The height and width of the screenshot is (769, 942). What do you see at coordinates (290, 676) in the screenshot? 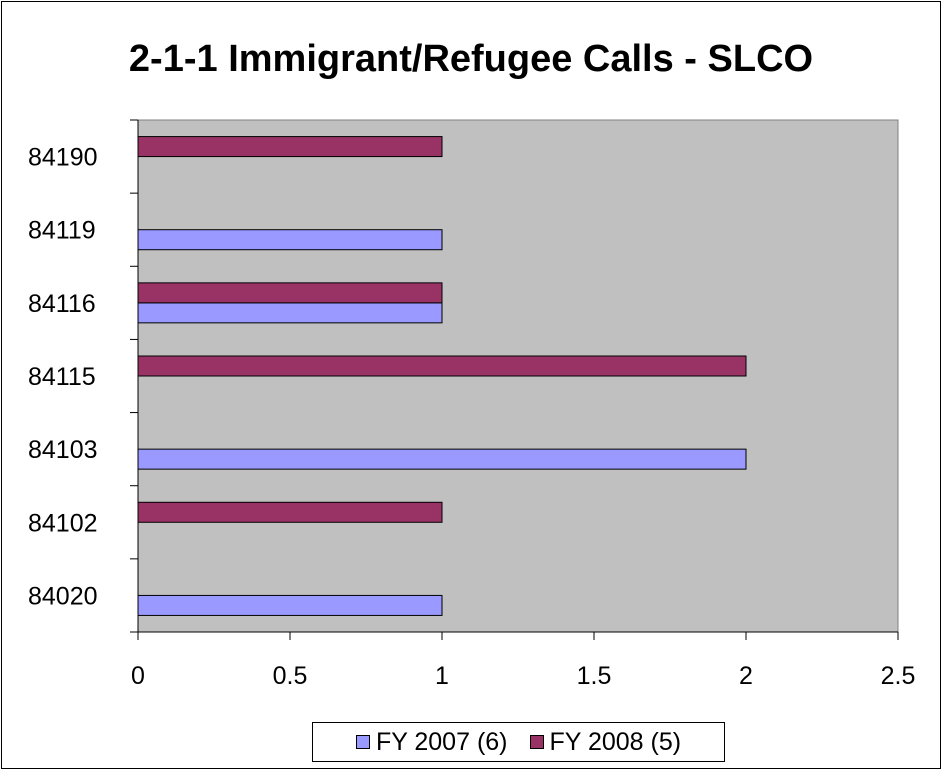
I see `x-tick-label-0.5: 0.5` at bounding box center [290, 676].